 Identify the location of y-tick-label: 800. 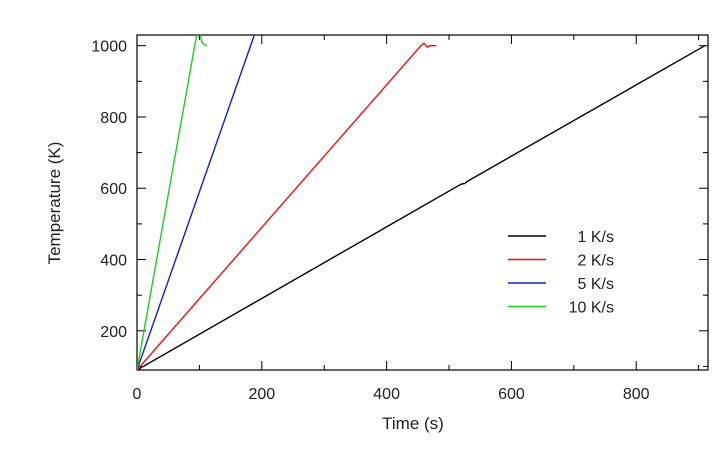
(113, 118).